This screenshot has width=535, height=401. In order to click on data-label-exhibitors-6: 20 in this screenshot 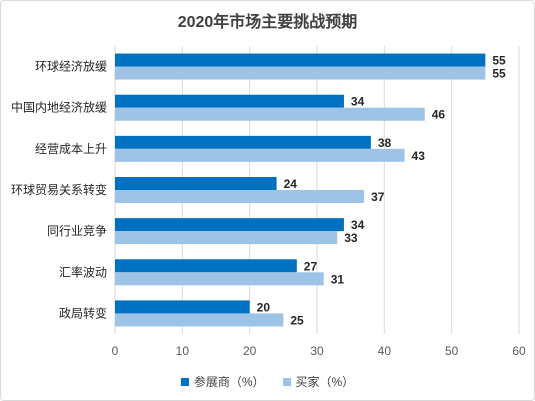, I will do `click(264, 307)`.